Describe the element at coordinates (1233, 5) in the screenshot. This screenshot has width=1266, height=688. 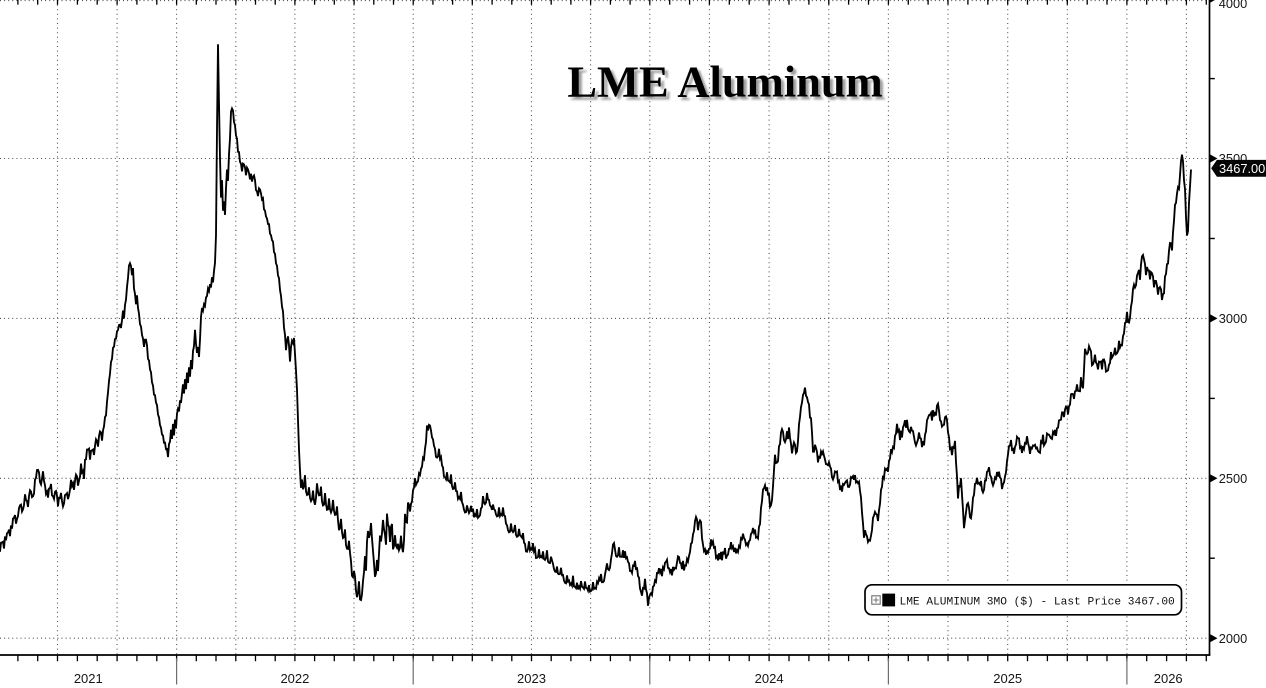
I see `svg-text: 4000` at that location.